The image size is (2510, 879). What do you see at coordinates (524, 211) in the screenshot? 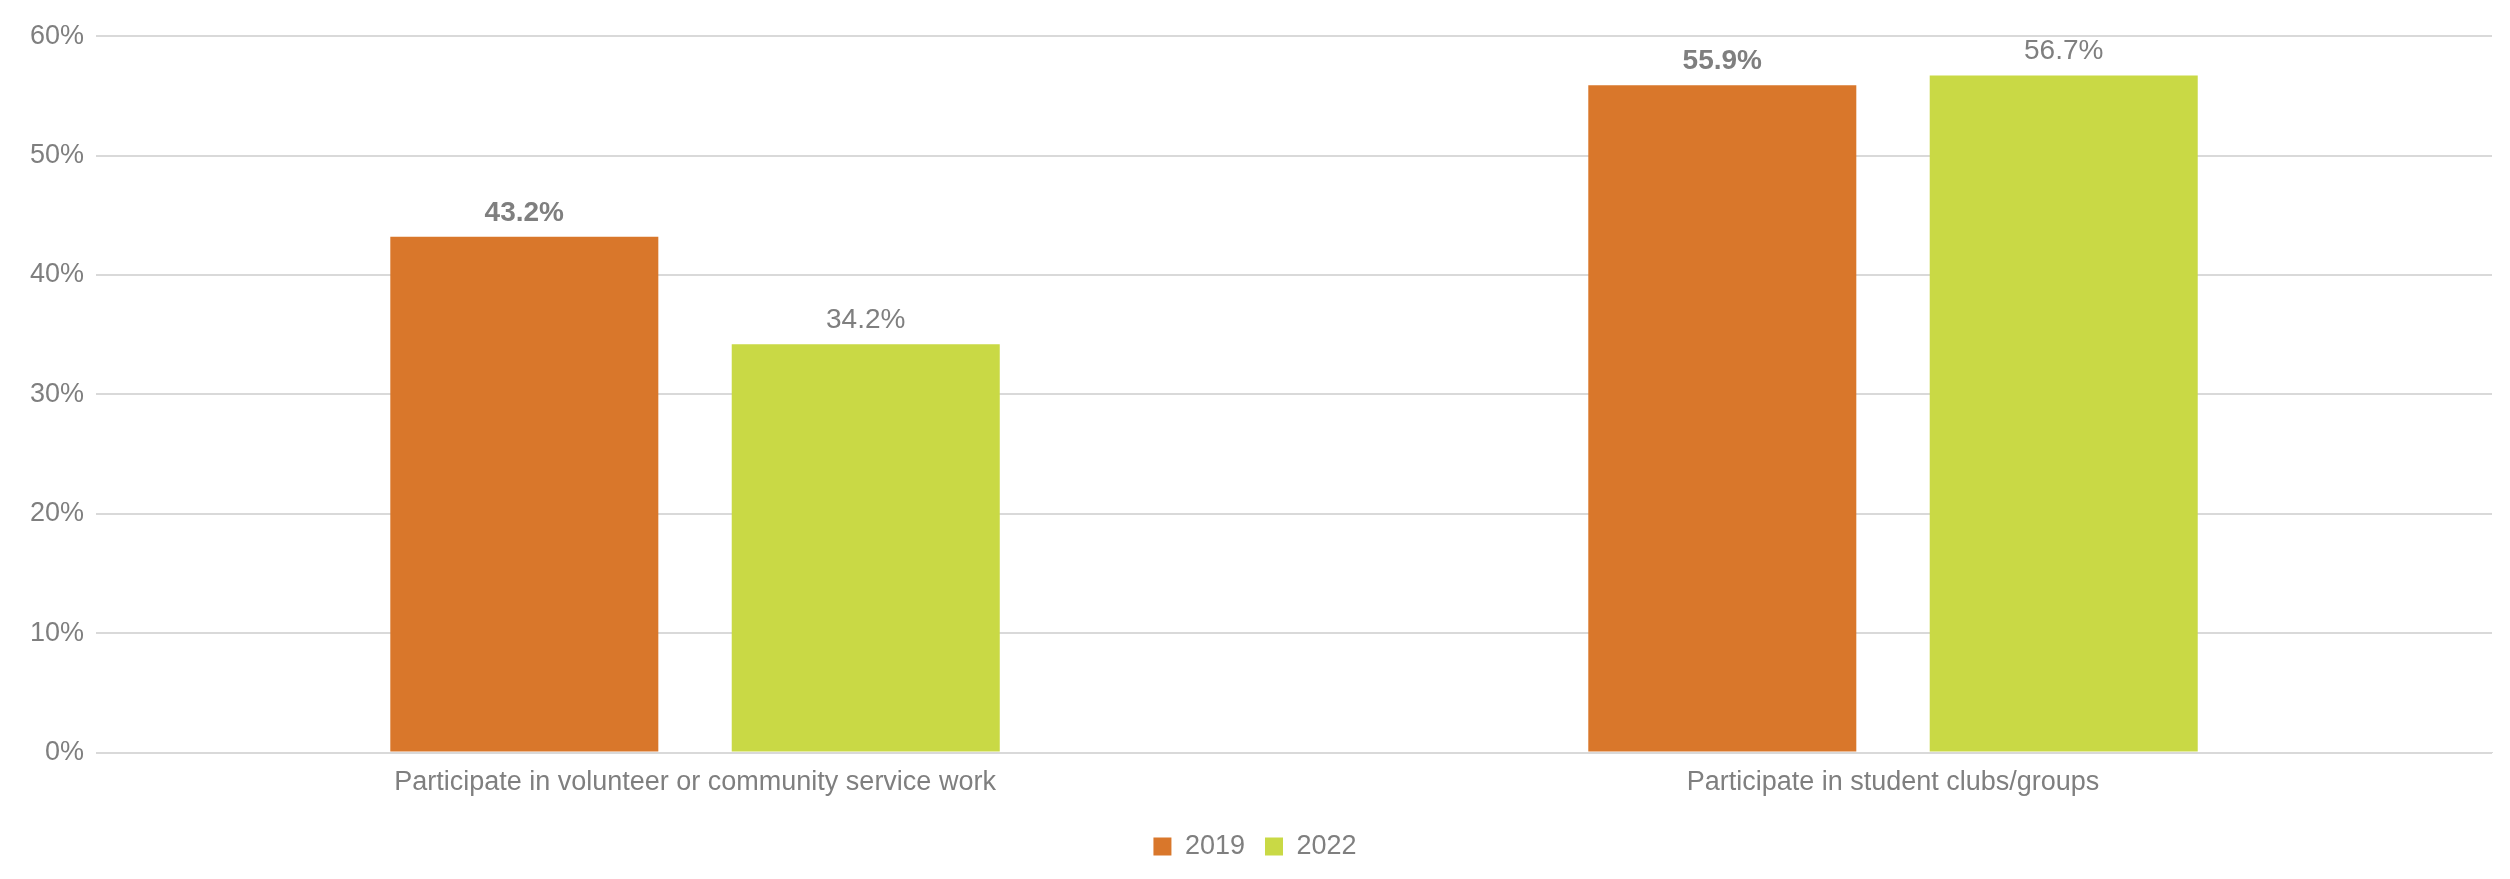
I see `data-label: 43.2%` at bounding box center [524, 211].